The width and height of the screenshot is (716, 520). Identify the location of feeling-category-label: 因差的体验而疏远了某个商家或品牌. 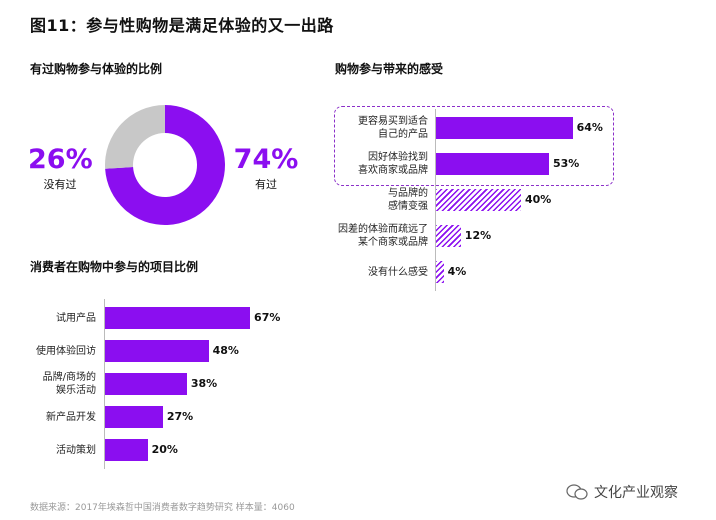
(383, 236).